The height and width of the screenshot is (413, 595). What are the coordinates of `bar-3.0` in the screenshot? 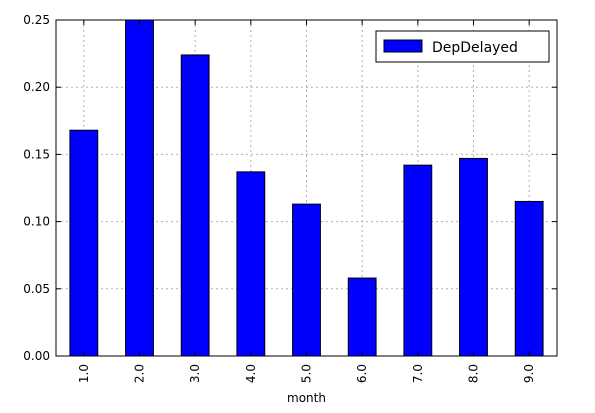 It's located at (195, 205).